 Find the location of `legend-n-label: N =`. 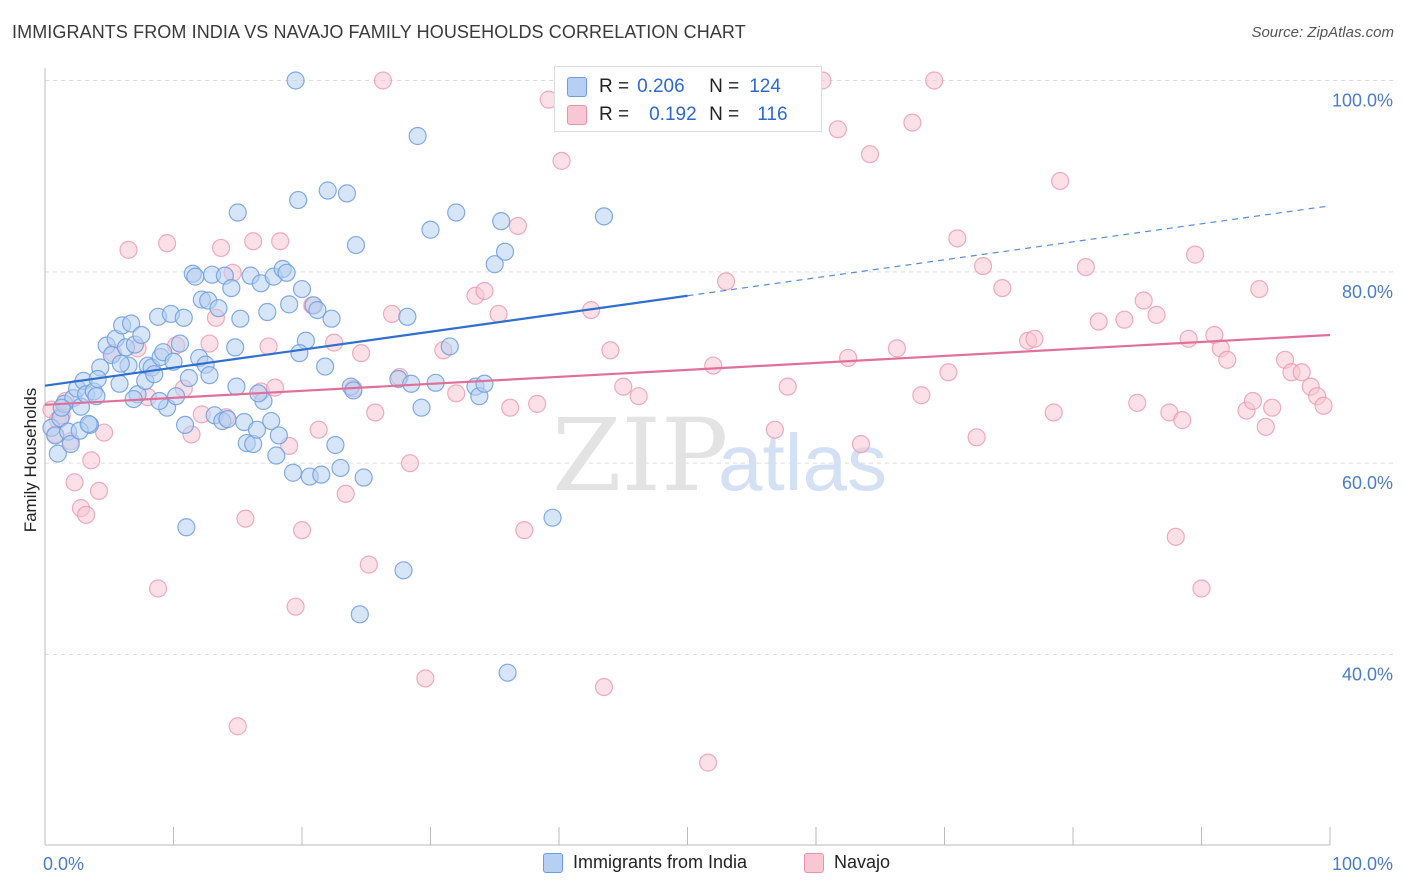

legend-n-label: N = is located at coordinates (724, 114).